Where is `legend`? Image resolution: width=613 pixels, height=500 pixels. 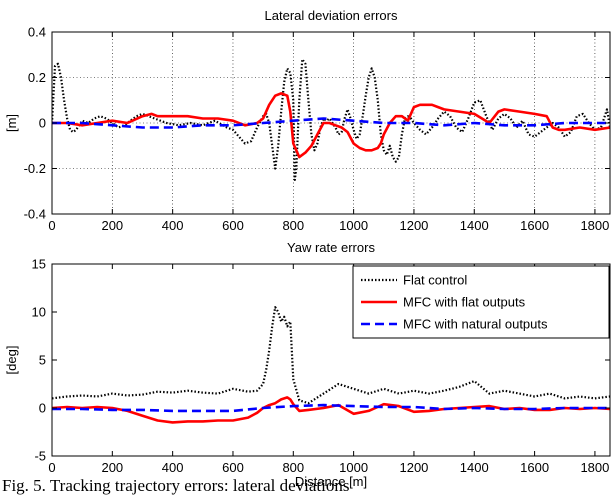 legend is located at coordinates (481, 302).